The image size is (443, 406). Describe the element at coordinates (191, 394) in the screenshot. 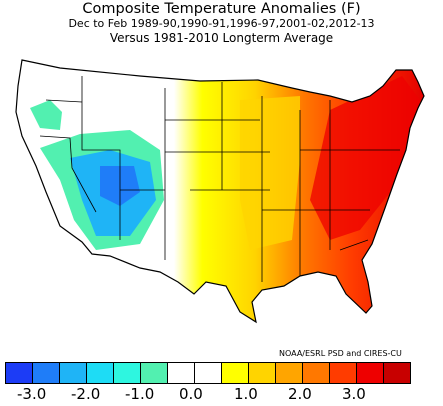

I see `colorbar-tick-label: 0.0` at that location.